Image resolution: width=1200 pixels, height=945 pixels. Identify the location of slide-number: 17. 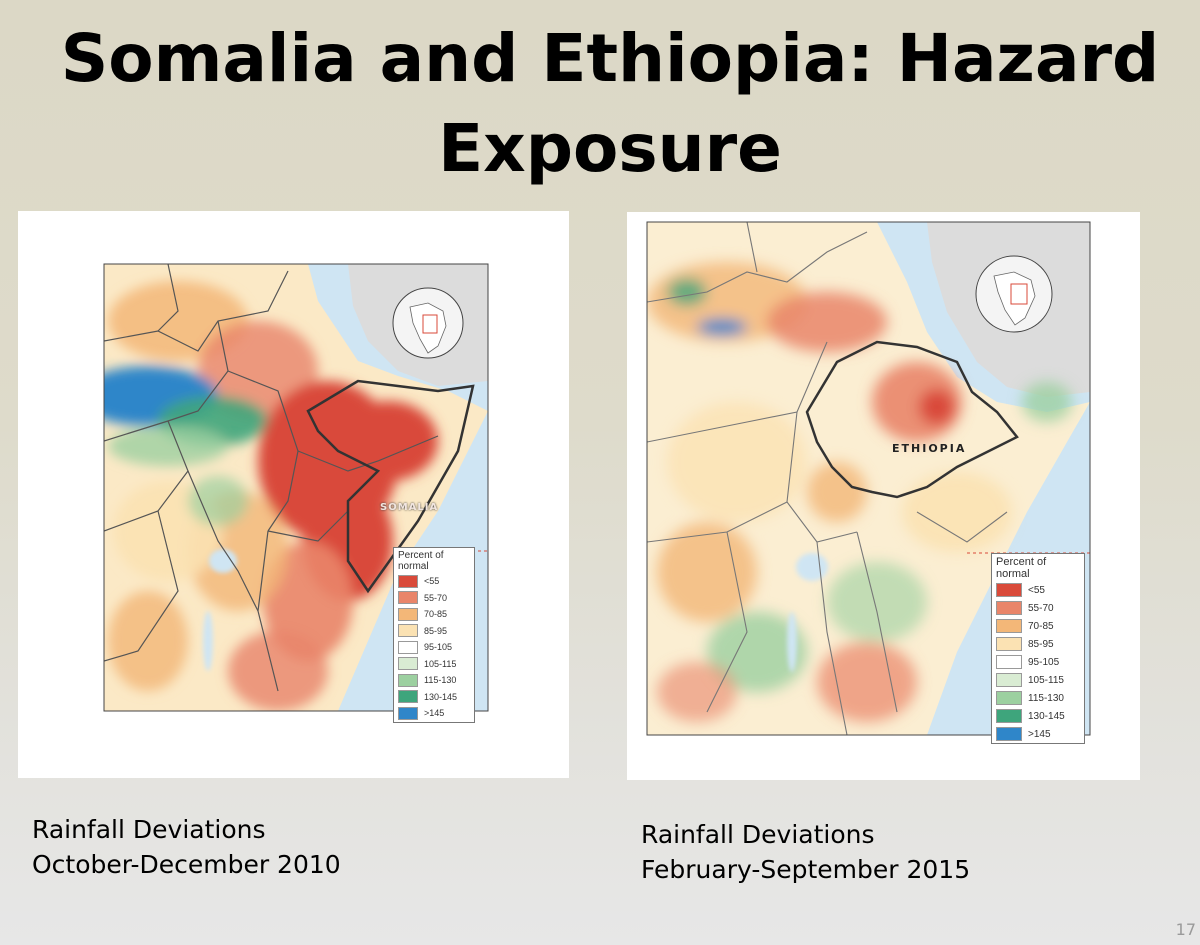
(1185, 929).